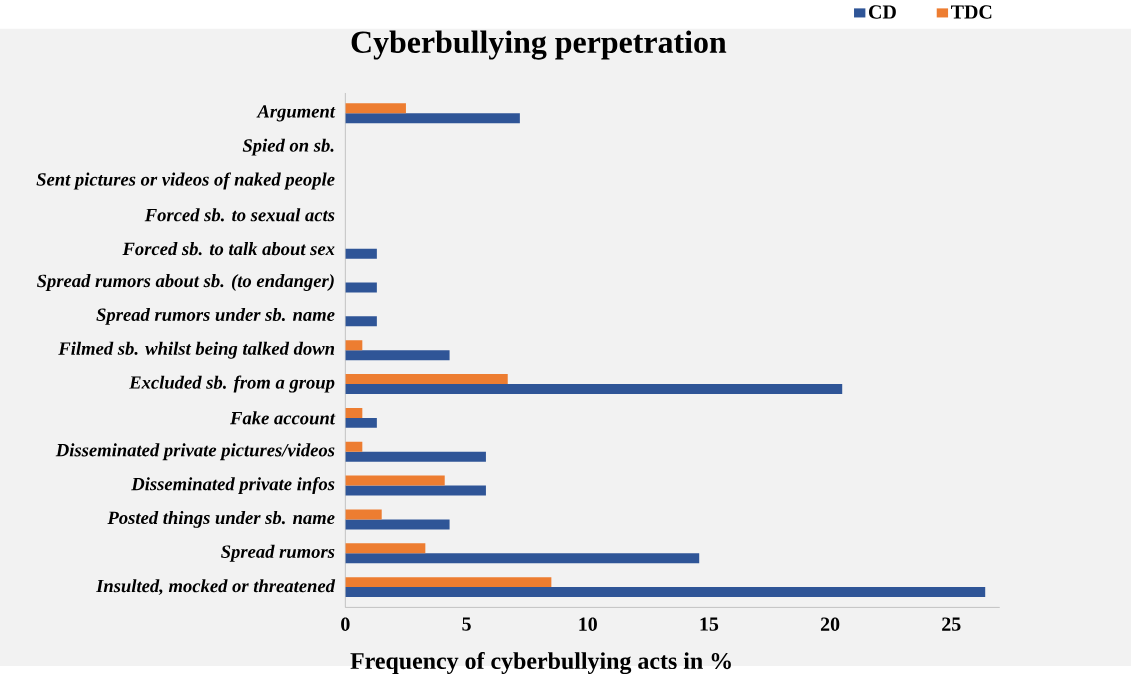 The height and width of the screenshot is (679, 1131). I want to click on y-tick-label: Sent pictures or videos of naked people, so click(185, 181).